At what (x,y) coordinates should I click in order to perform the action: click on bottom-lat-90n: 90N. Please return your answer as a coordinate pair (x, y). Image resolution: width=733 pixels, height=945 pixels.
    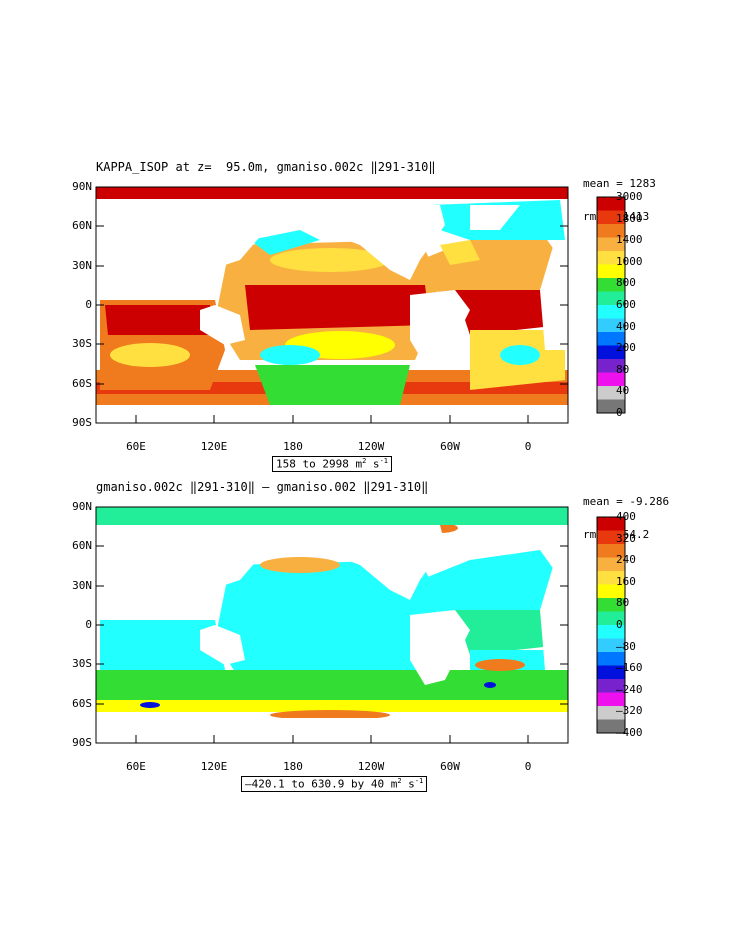
    Looking at the image, I should click on (82, 506).